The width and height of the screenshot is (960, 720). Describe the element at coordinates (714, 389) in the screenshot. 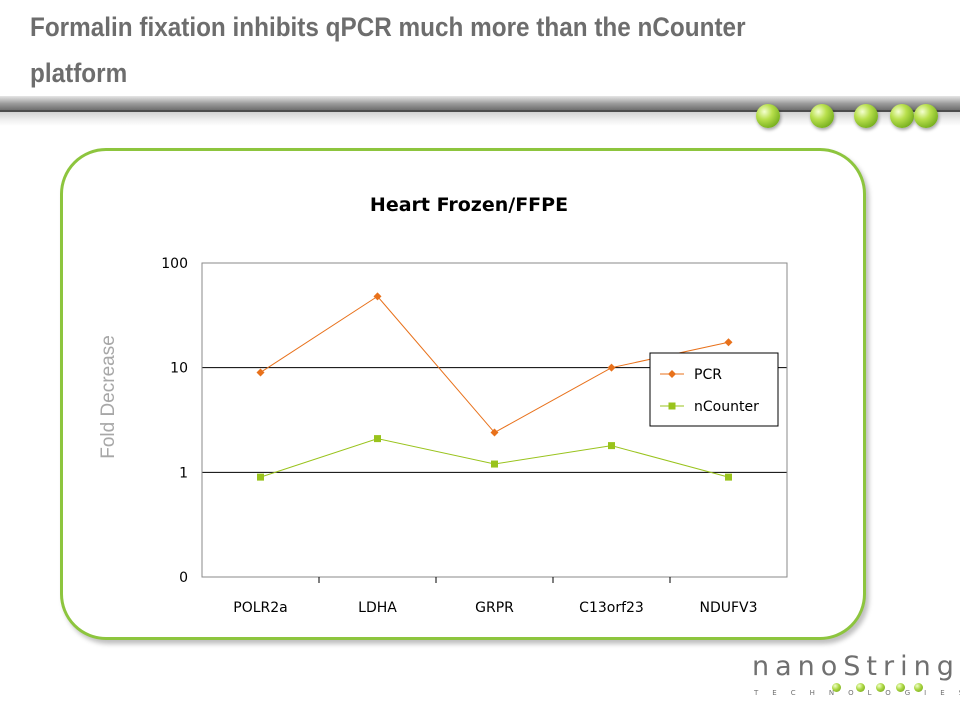

I see `legend-box` at that location.